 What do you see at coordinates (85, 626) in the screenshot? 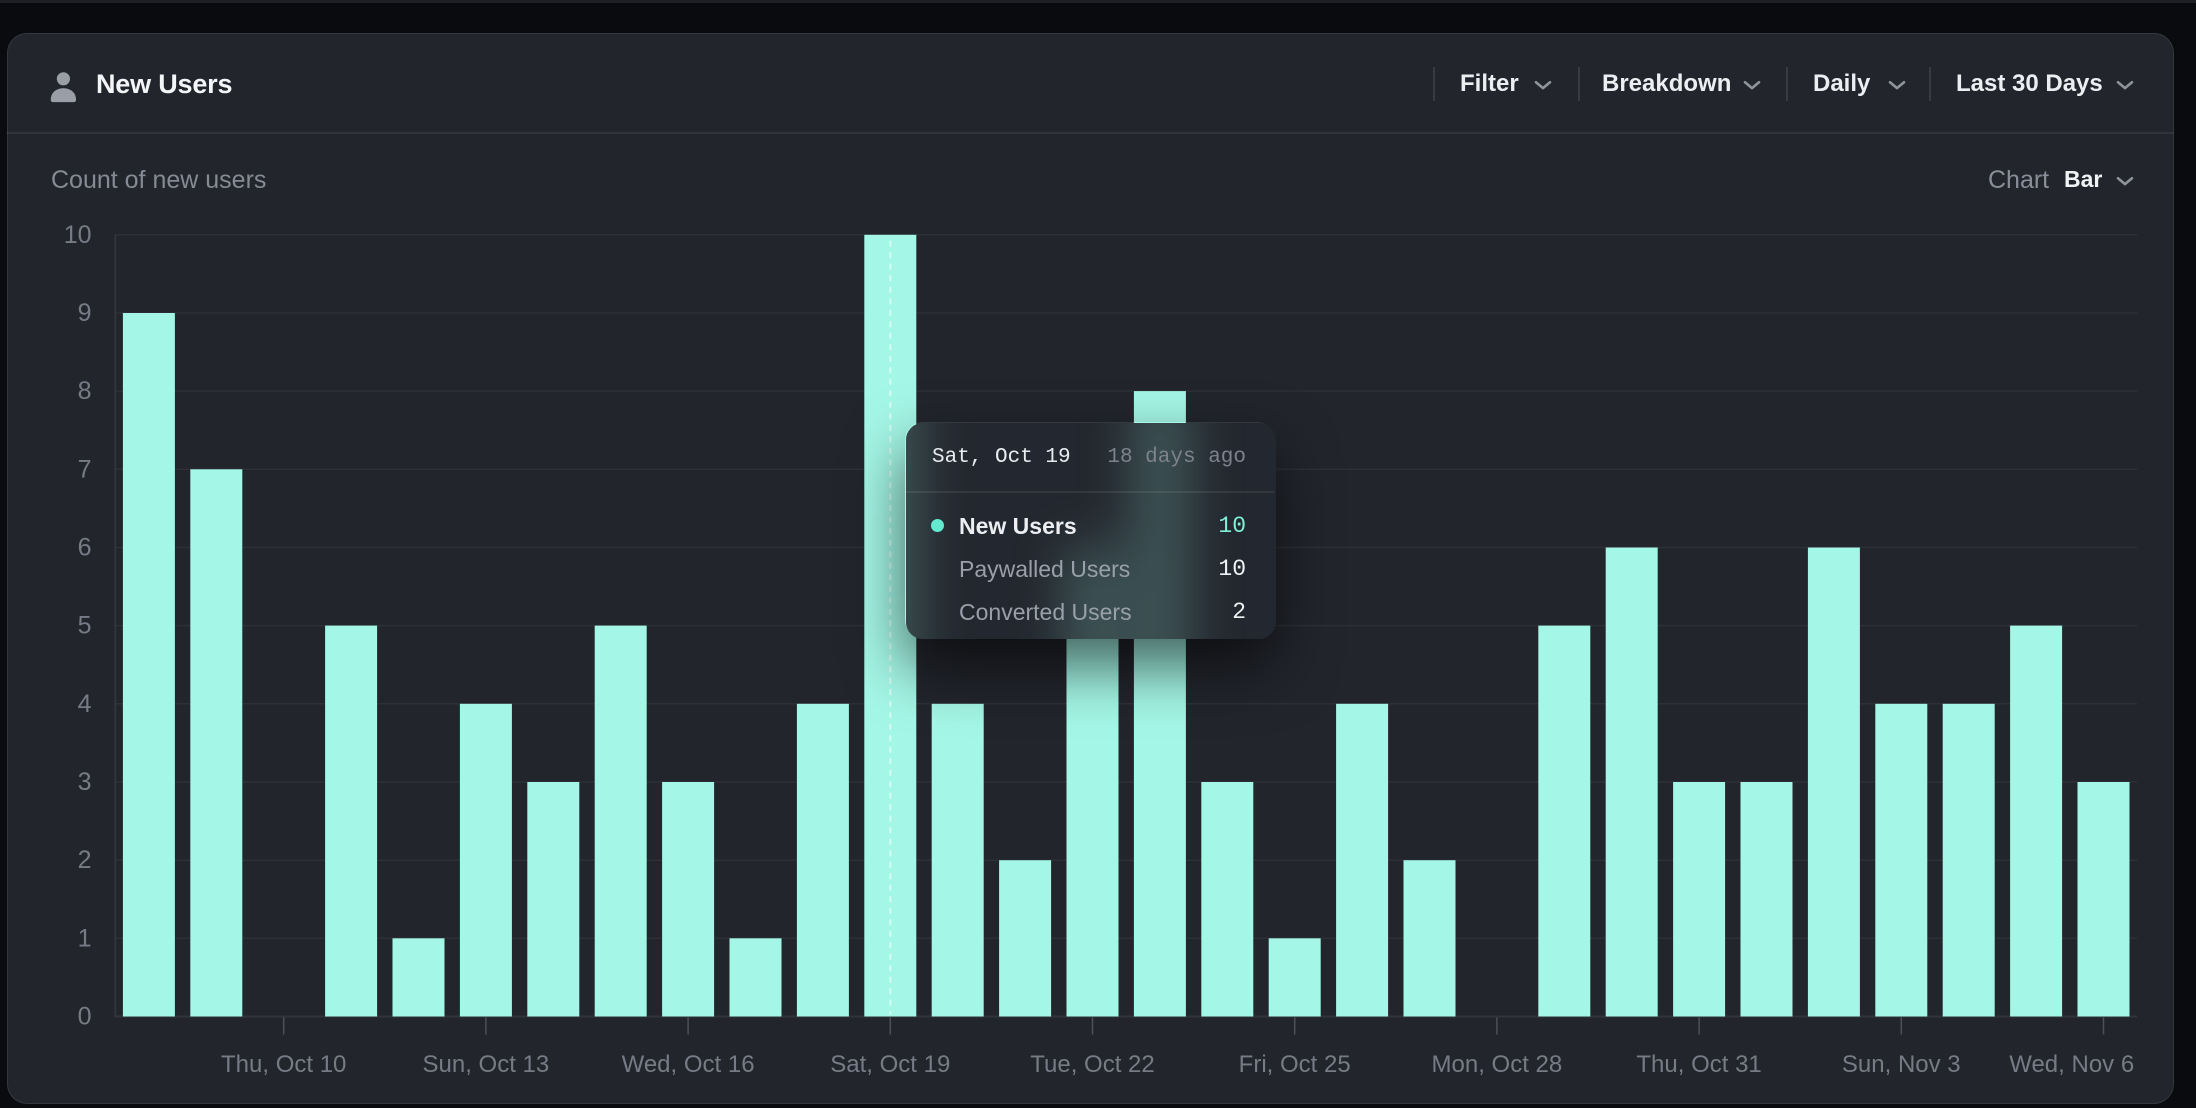
I see `svg-text: 5` at bounding box center [85, 626].